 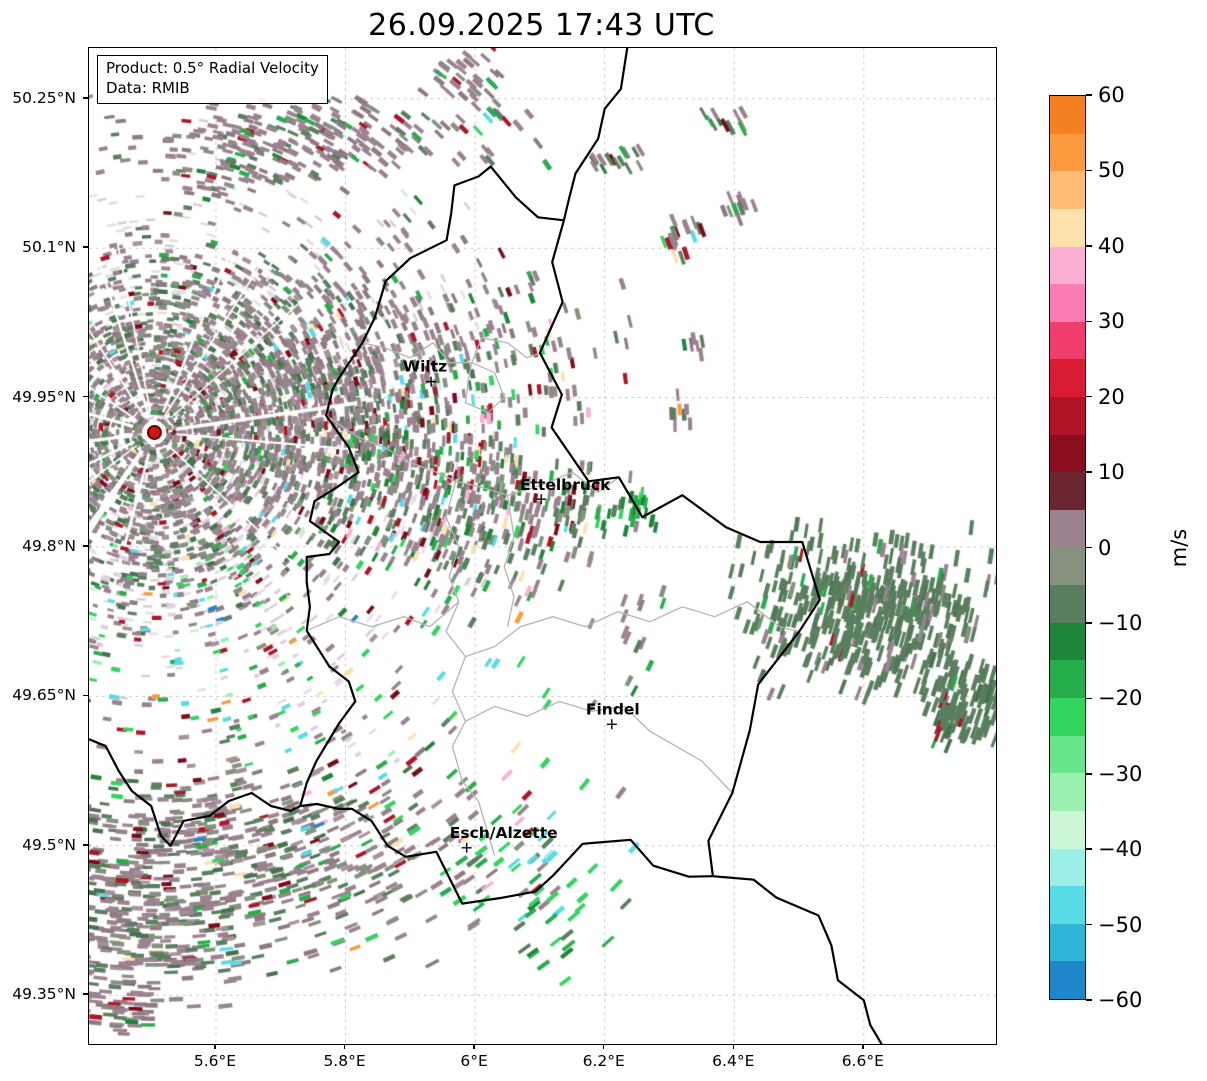 What do you see at coordinates (541, 25) in the screenshot?
I see `figure-title: 26.09.2025 17:43 UTC` at bounding box center [541, 25].